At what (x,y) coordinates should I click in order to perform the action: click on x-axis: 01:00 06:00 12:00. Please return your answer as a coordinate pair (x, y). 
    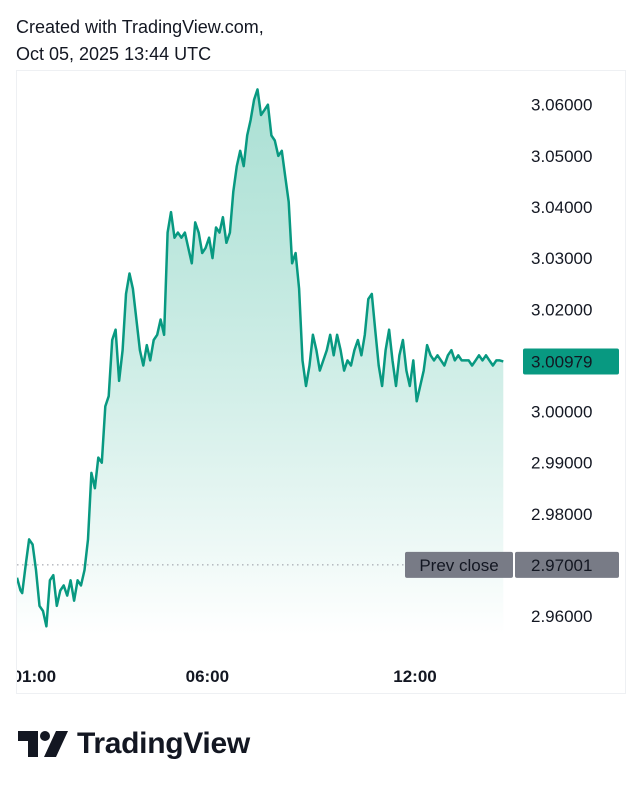
    Looking at the image, I should click on (227, 676).